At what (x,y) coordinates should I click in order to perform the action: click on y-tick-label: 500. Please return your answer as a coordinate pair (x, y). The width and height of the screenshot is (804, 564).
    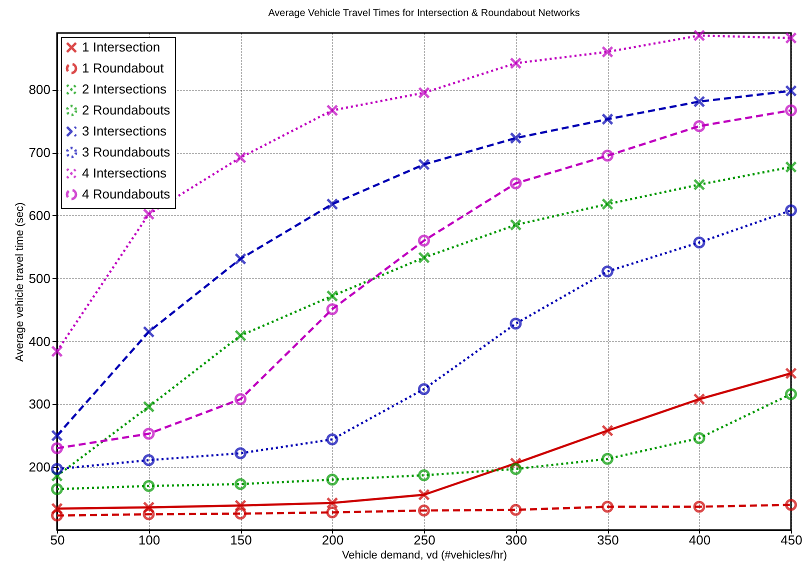
    Looking at the image, I should click on (39, 278).